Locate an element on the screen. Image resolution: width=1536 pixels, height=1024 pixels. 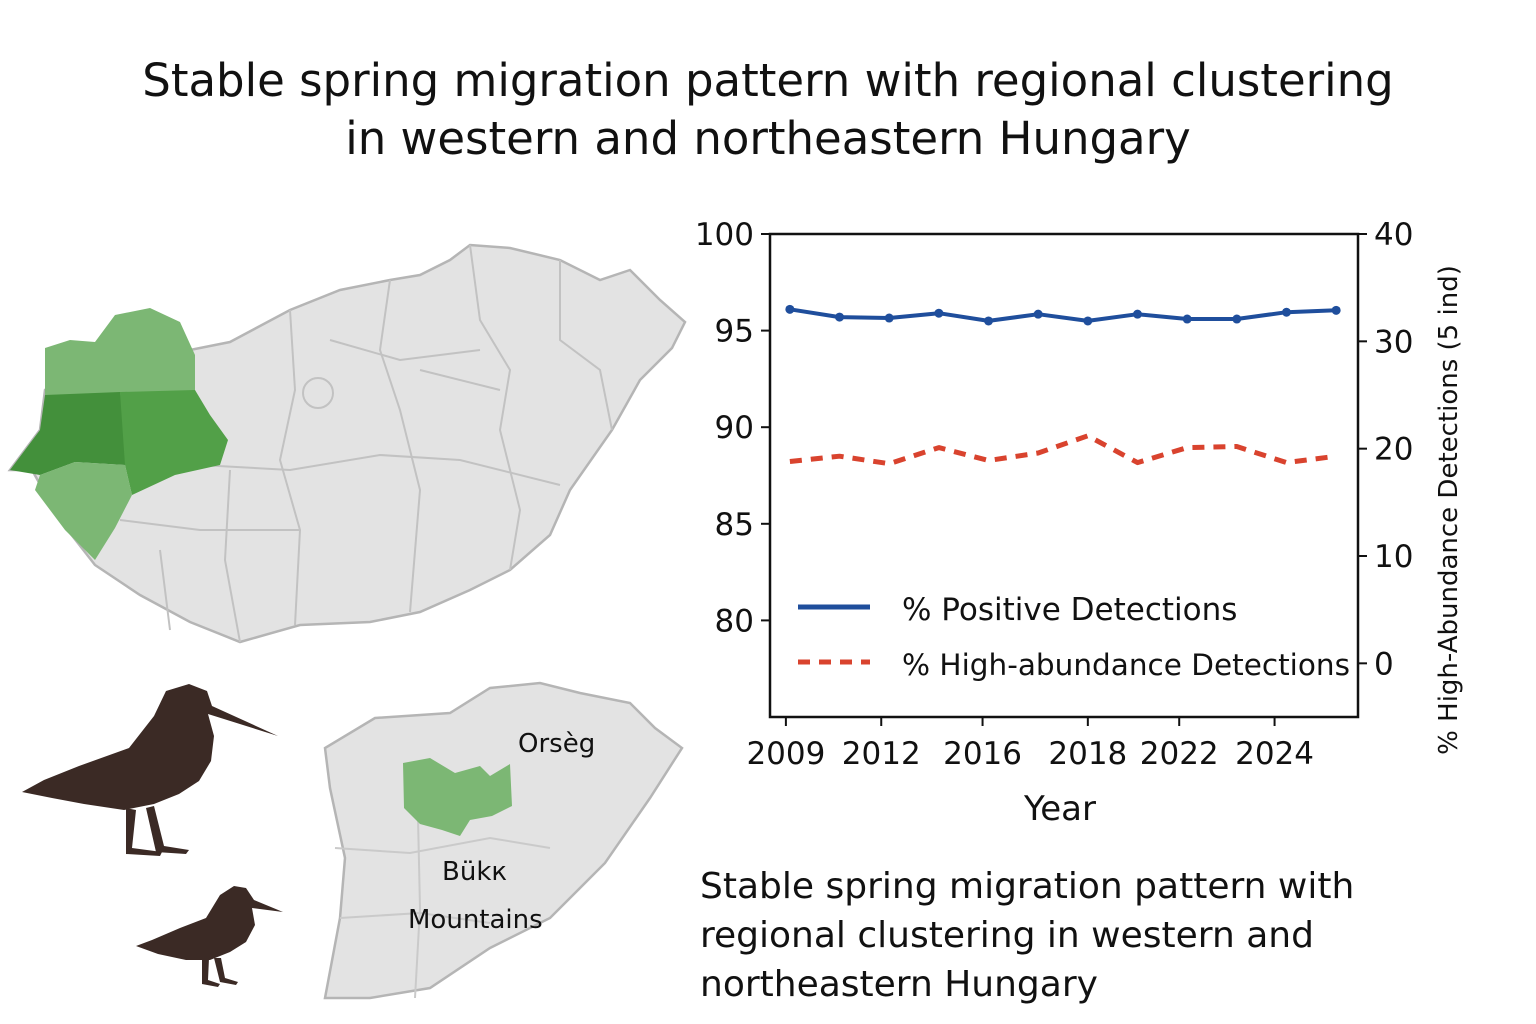
county-dark-west is located at coordinates (67, 433).